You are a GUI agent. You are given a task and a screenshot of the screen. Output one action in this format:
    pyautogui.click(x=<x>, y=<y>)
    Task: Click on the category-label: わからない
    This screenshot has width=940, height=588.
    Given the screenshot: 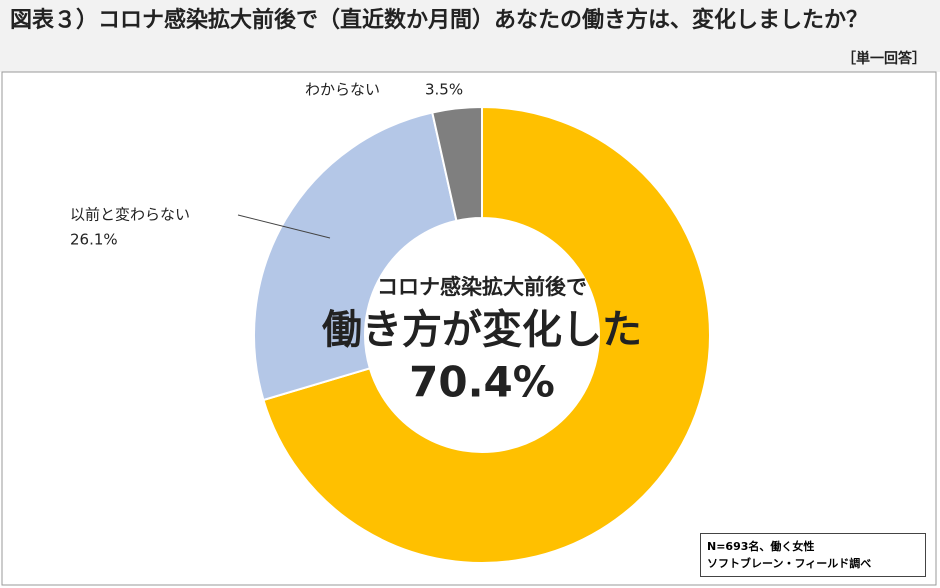 What is the action you would take?
    pyautogui.click(x=342, y=90)
    